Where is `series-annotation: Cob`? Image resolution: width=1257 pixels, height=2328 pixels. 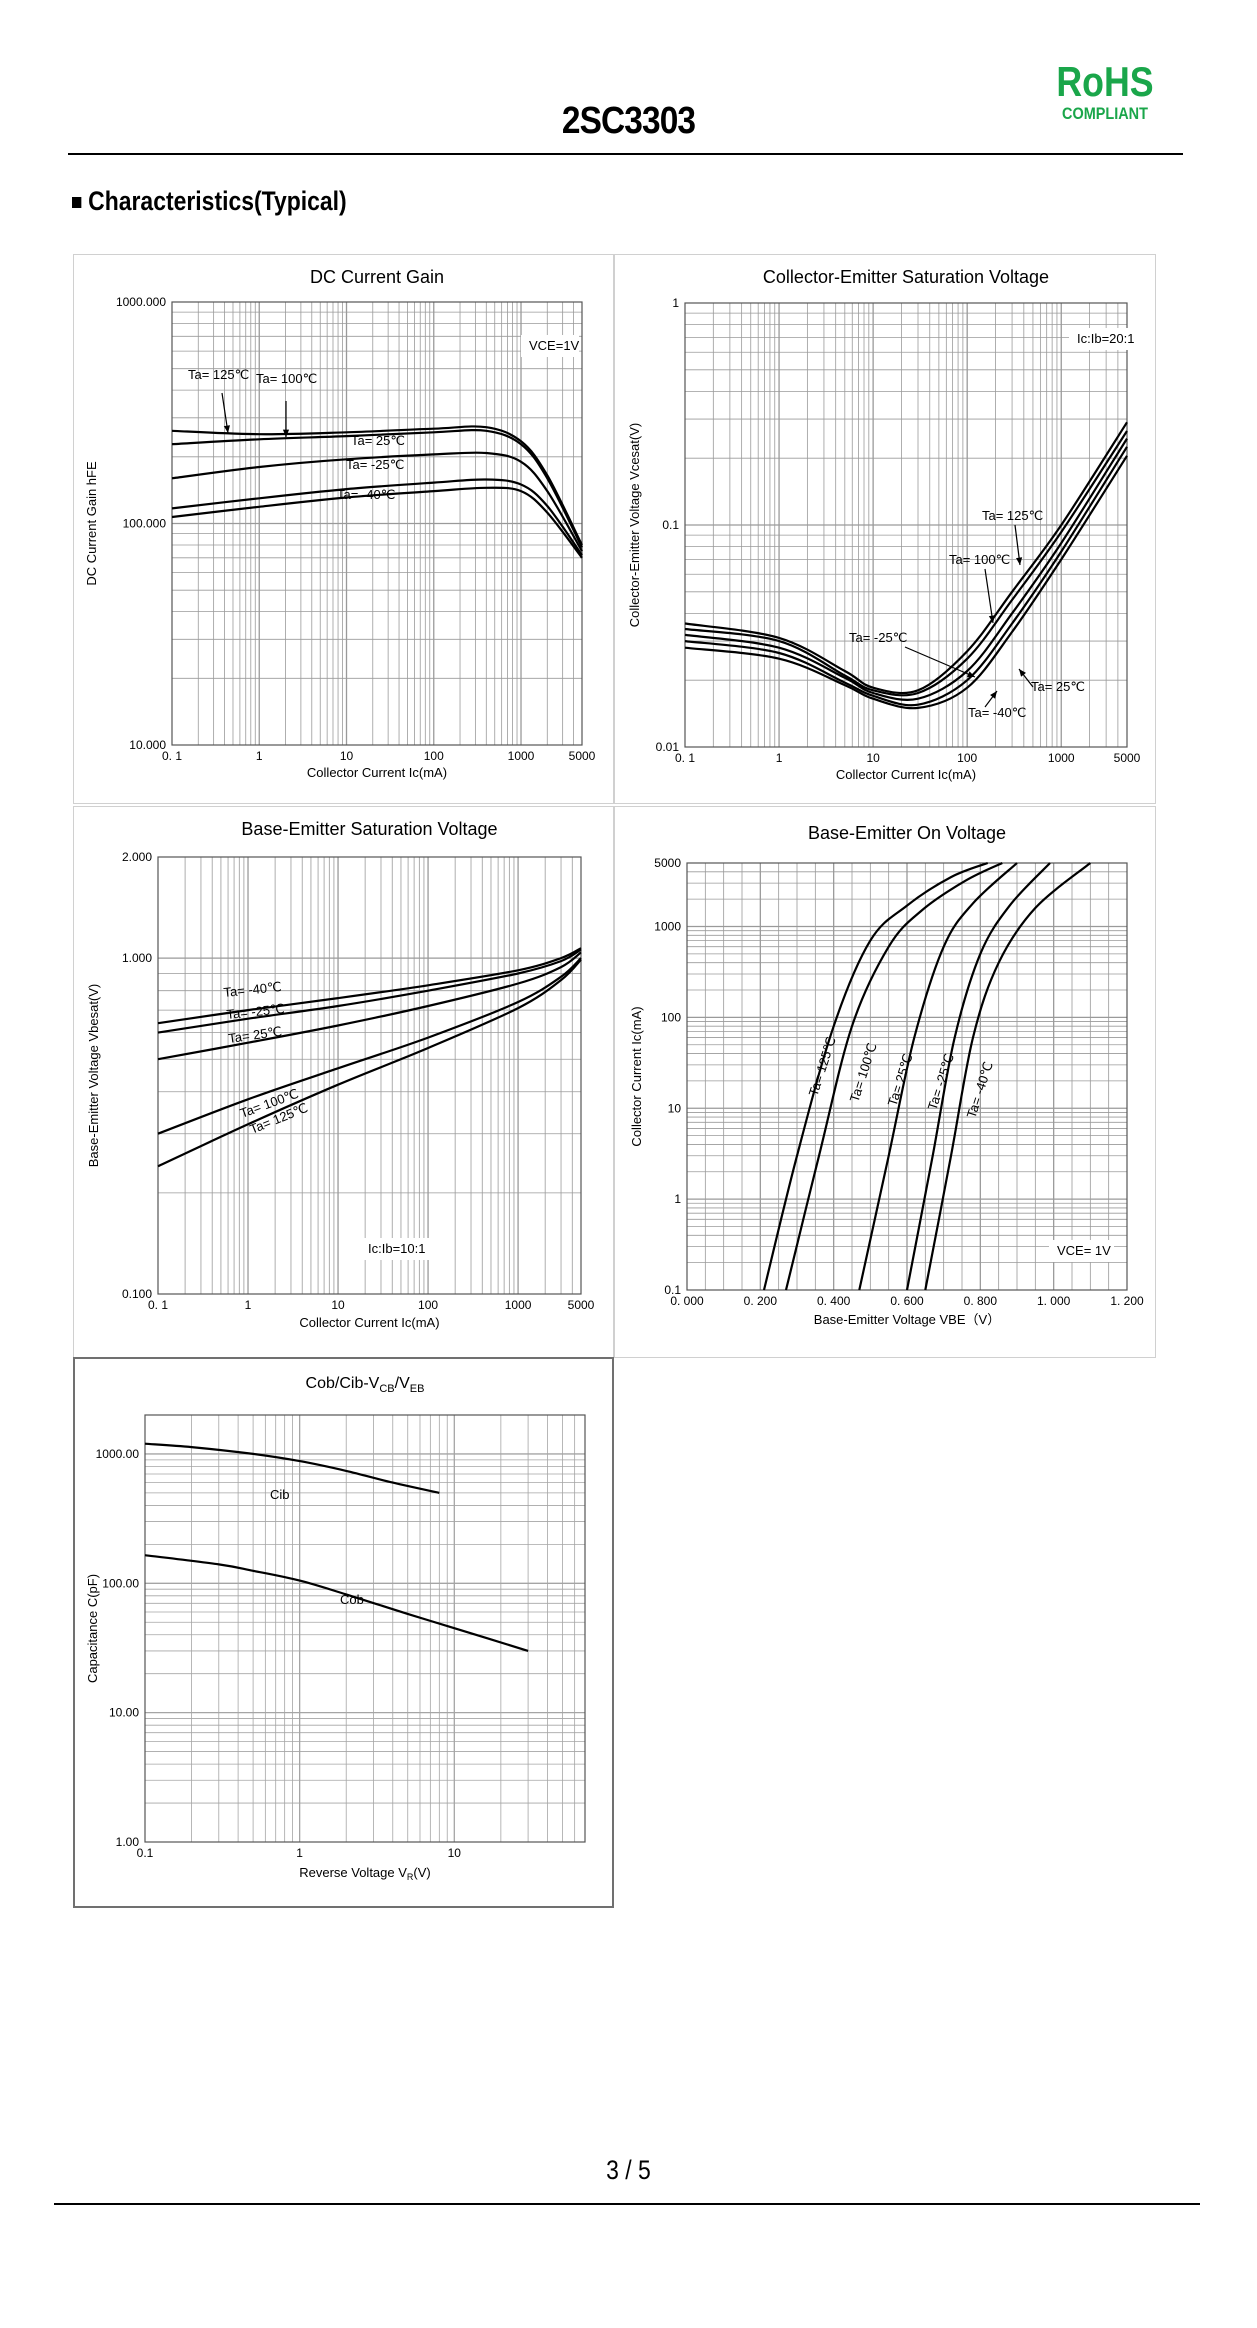
series-annotation: Cob is located at coordinates (352, 1599).